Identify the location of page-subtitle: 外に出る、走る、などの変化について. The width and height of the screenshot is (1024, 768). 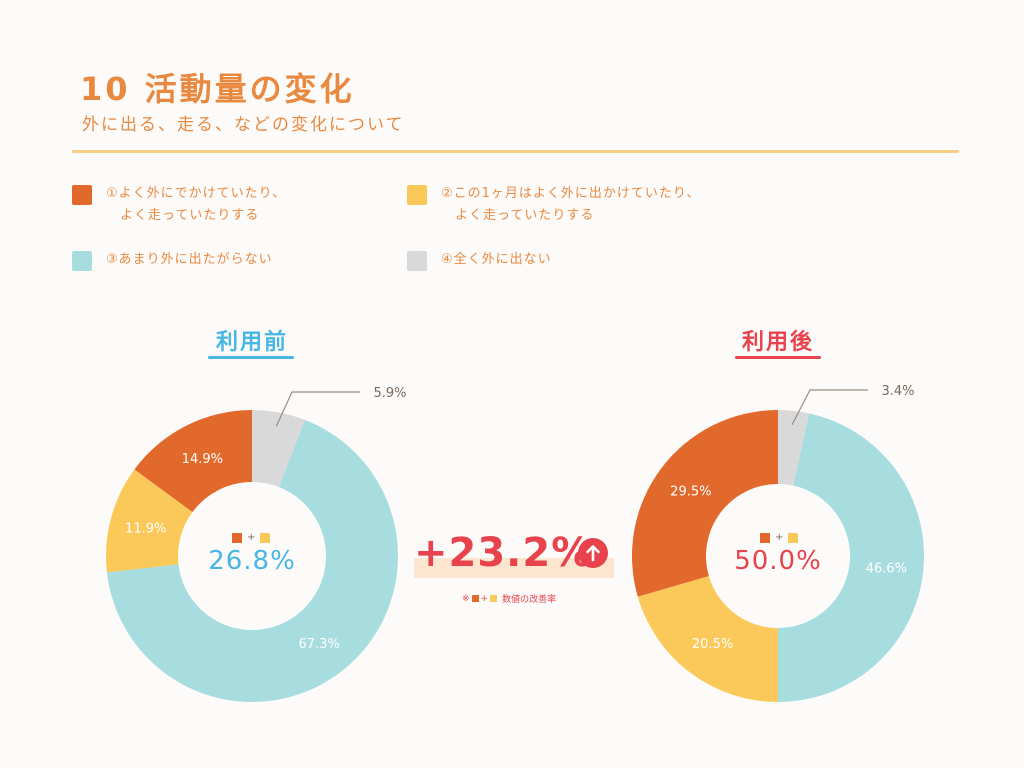
(243, 125).